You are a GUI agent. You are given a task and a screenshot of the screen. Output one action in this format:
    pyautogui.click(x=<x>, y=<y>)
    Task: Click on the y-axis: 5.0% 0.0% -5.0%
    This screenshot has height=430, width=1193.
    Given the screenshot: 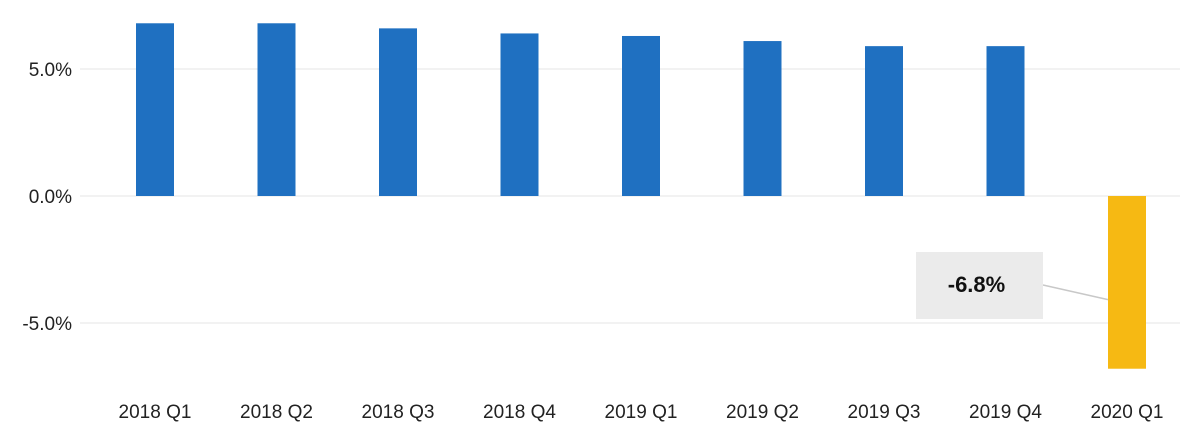 What is the action you would take?
    pyautogui.click(x=47, y=197)
    